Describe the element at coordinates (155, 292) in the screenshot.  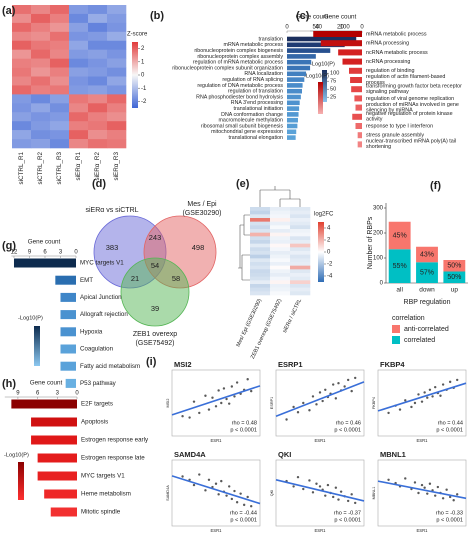
I see `venn-set` at that location.